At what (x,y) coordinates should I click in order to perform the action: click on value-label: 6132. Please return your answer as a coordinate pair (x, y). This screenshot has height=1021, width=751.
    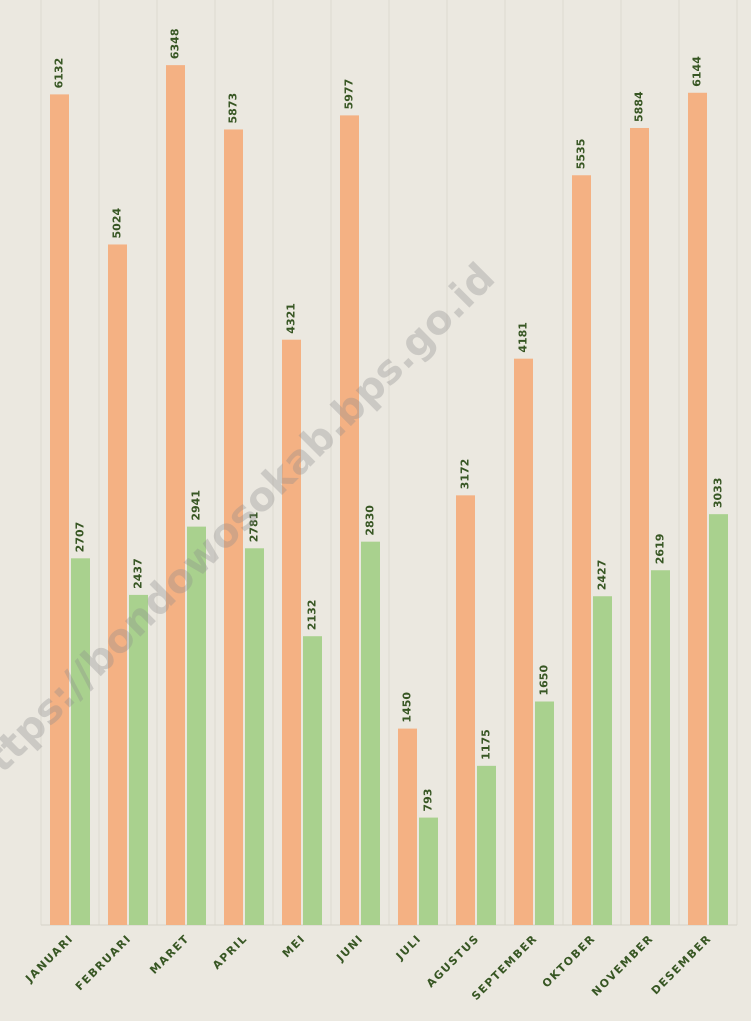
    Looking at the image, I should click on (59, 73).